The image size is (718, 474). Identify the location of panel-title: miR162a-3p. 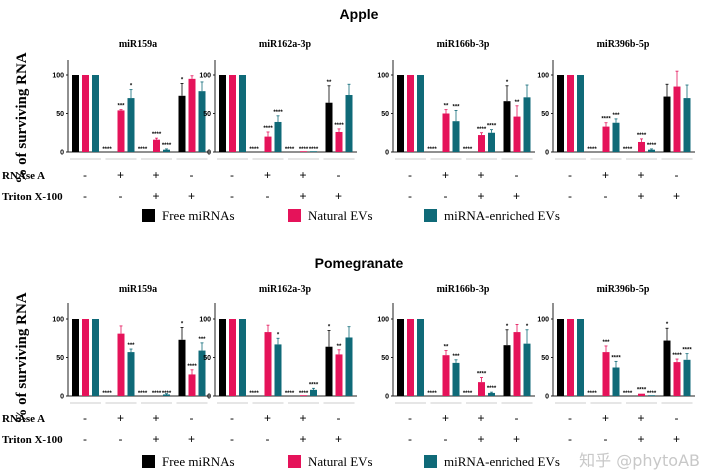
(285, 44).